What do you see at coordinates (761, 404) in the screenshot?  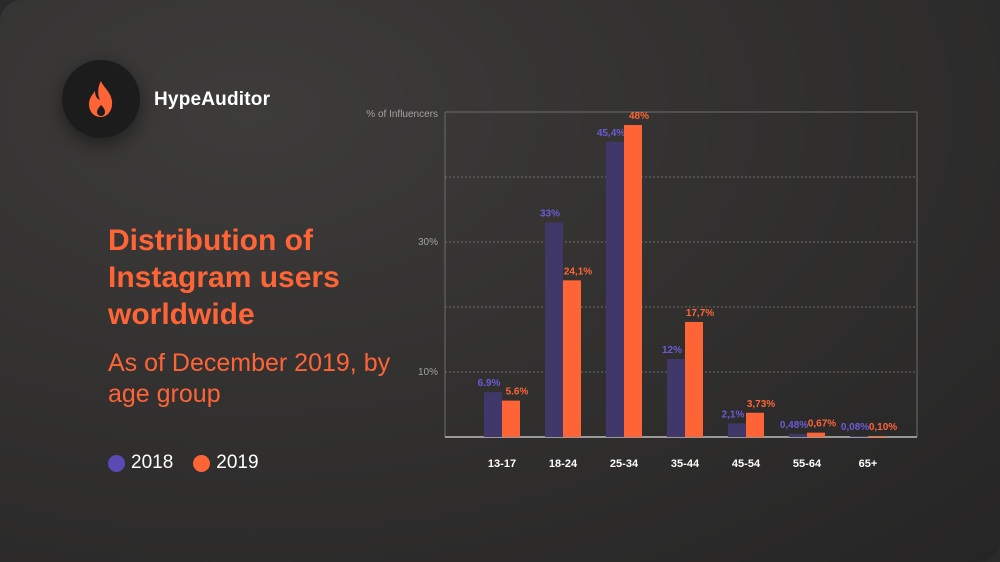 I see `data-label-2019-45-54: 3,73%` at bounding box center [761, 404].